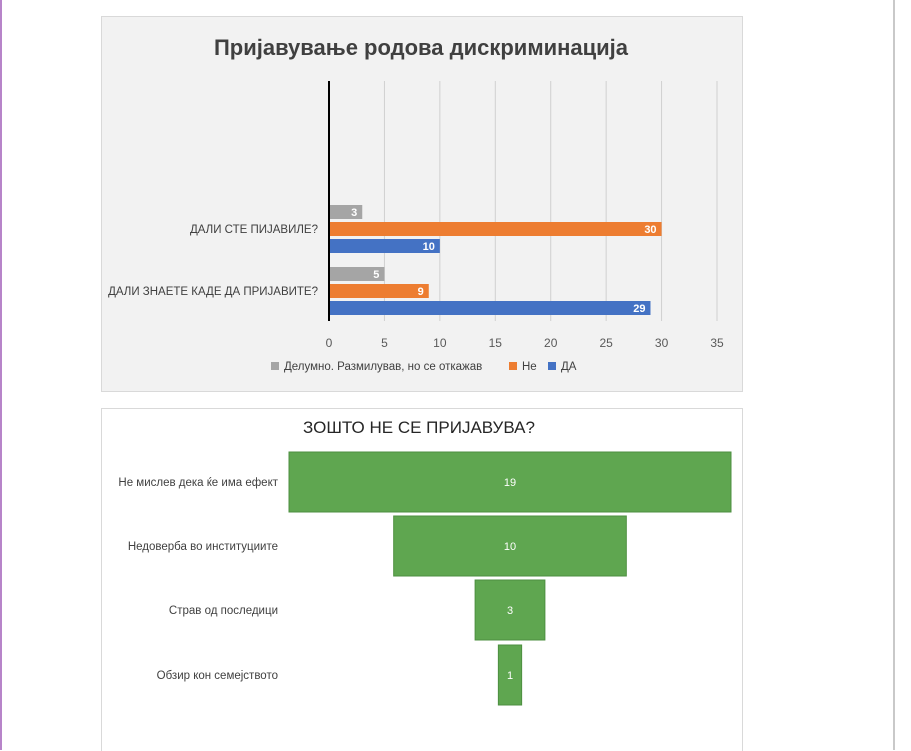  Describe the element at coordinates (421, 292) in the screenshot. I see `bar-data-label: 9` at that location.